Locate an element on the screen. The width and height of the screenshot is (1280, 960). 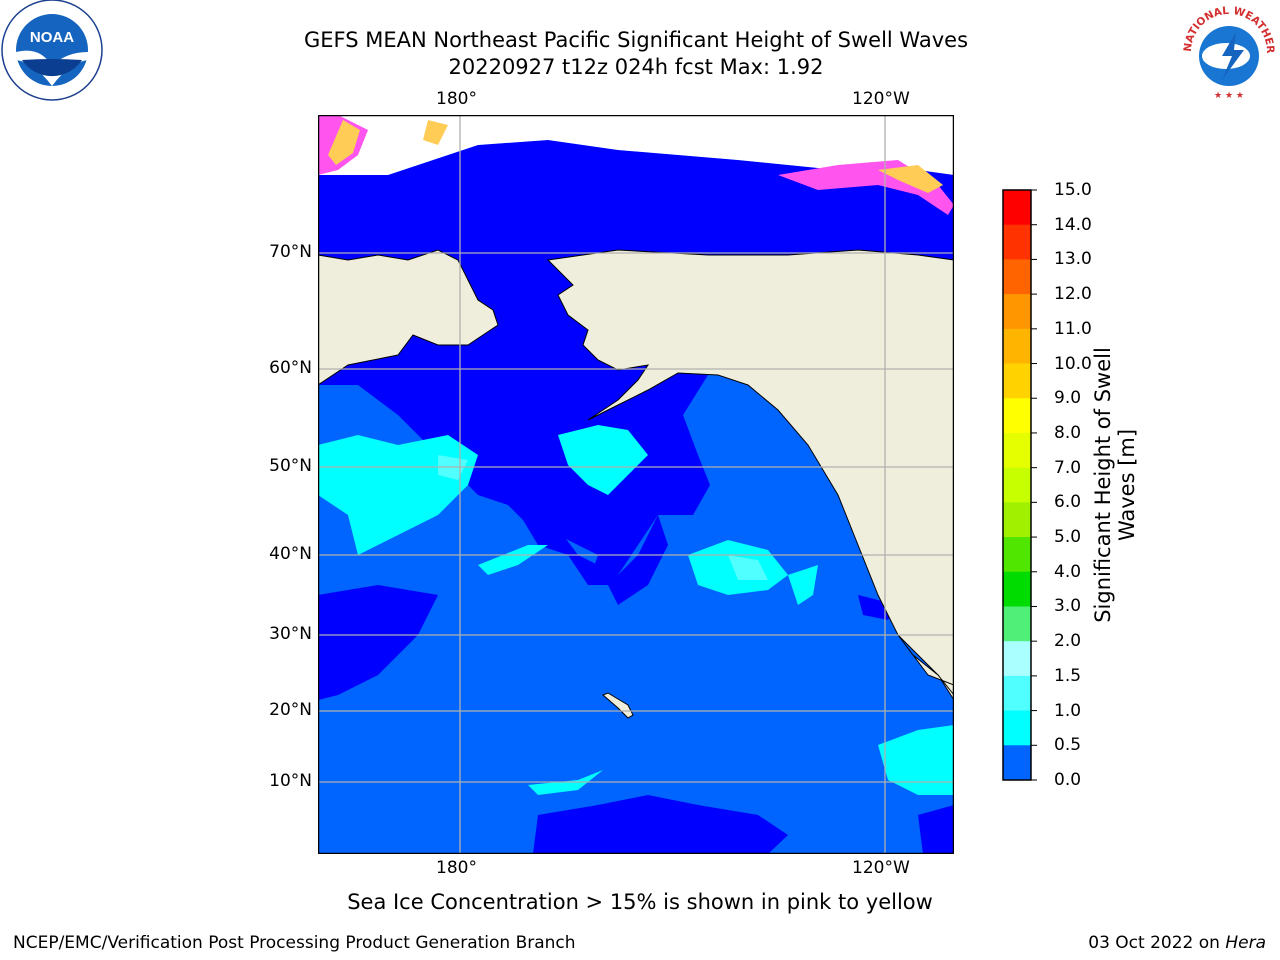
land-hawaii is located at coordinates (618, 705).